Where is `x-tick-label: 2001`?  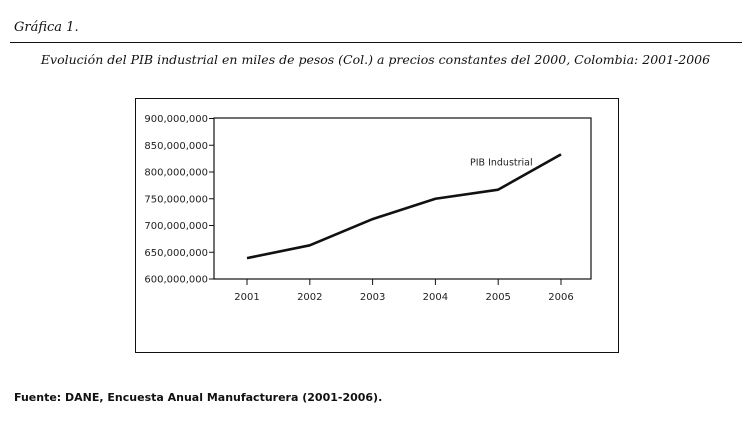 x-tick-label: 2001 is located at coordinates (246, 297).